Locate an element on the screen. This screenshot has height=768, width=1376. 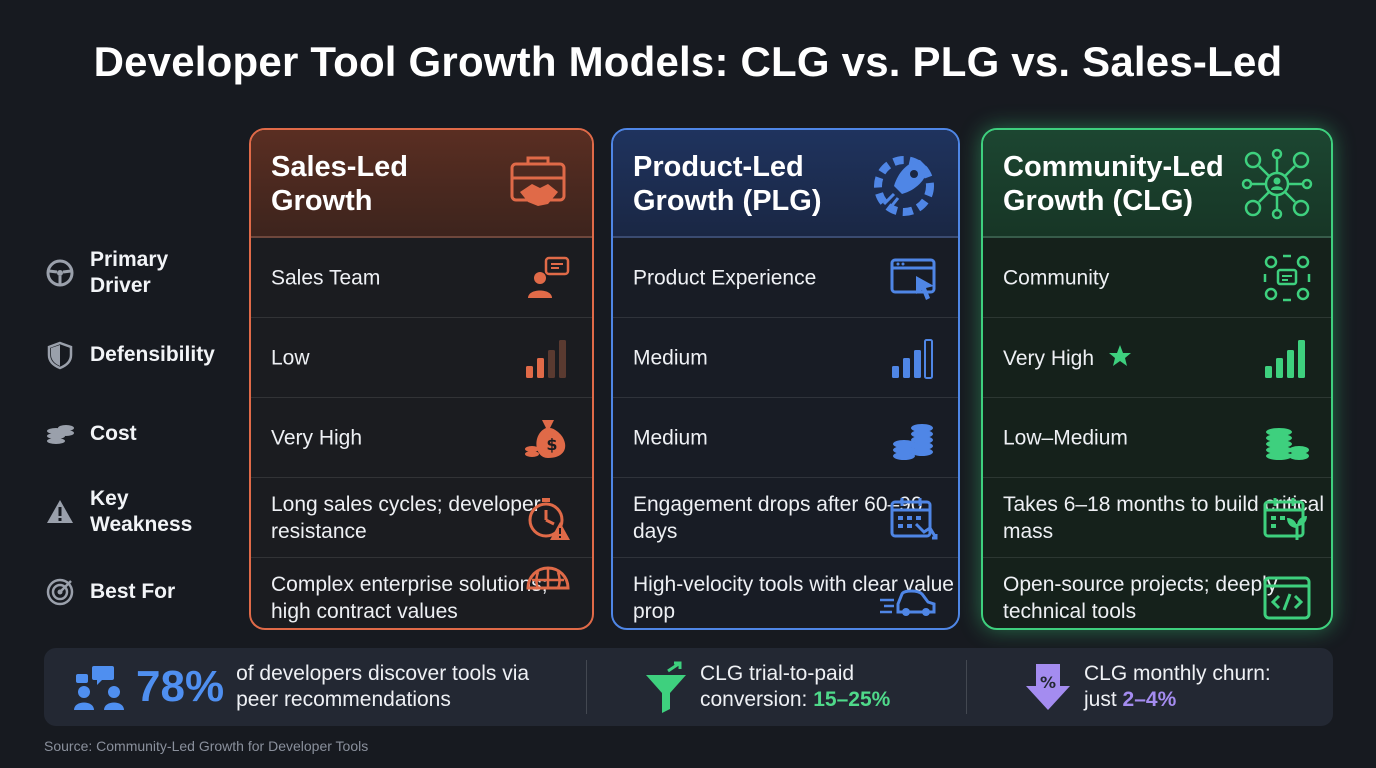
stat-text: CLG trial-to-paid conversion: 15–25% is located at coordinates (810, 687).